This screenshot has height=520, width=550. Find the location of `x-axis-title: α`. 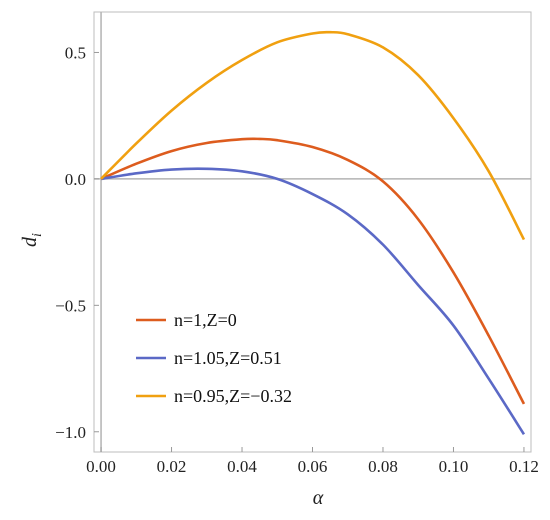

x-axis-title: α is located at coordinates (318, 498).